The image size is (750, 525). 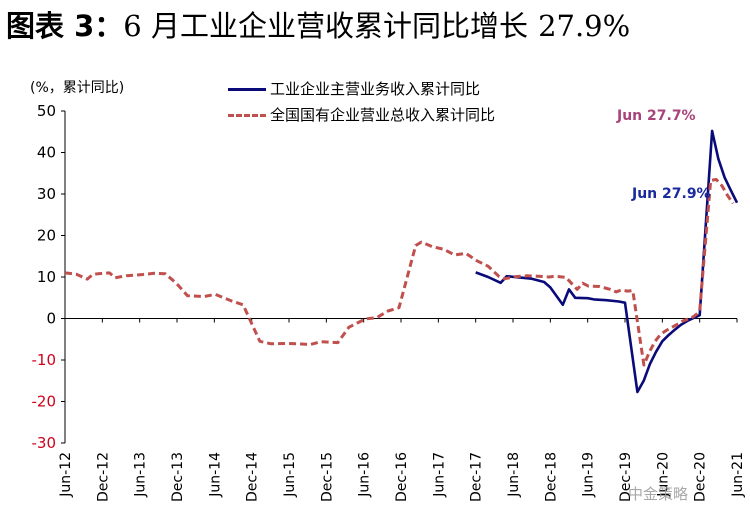 What do you see at coordinates (365, 475) in the screenshot?
I see `x-tick-label: Jun-16` at bounding box center [365, 475].